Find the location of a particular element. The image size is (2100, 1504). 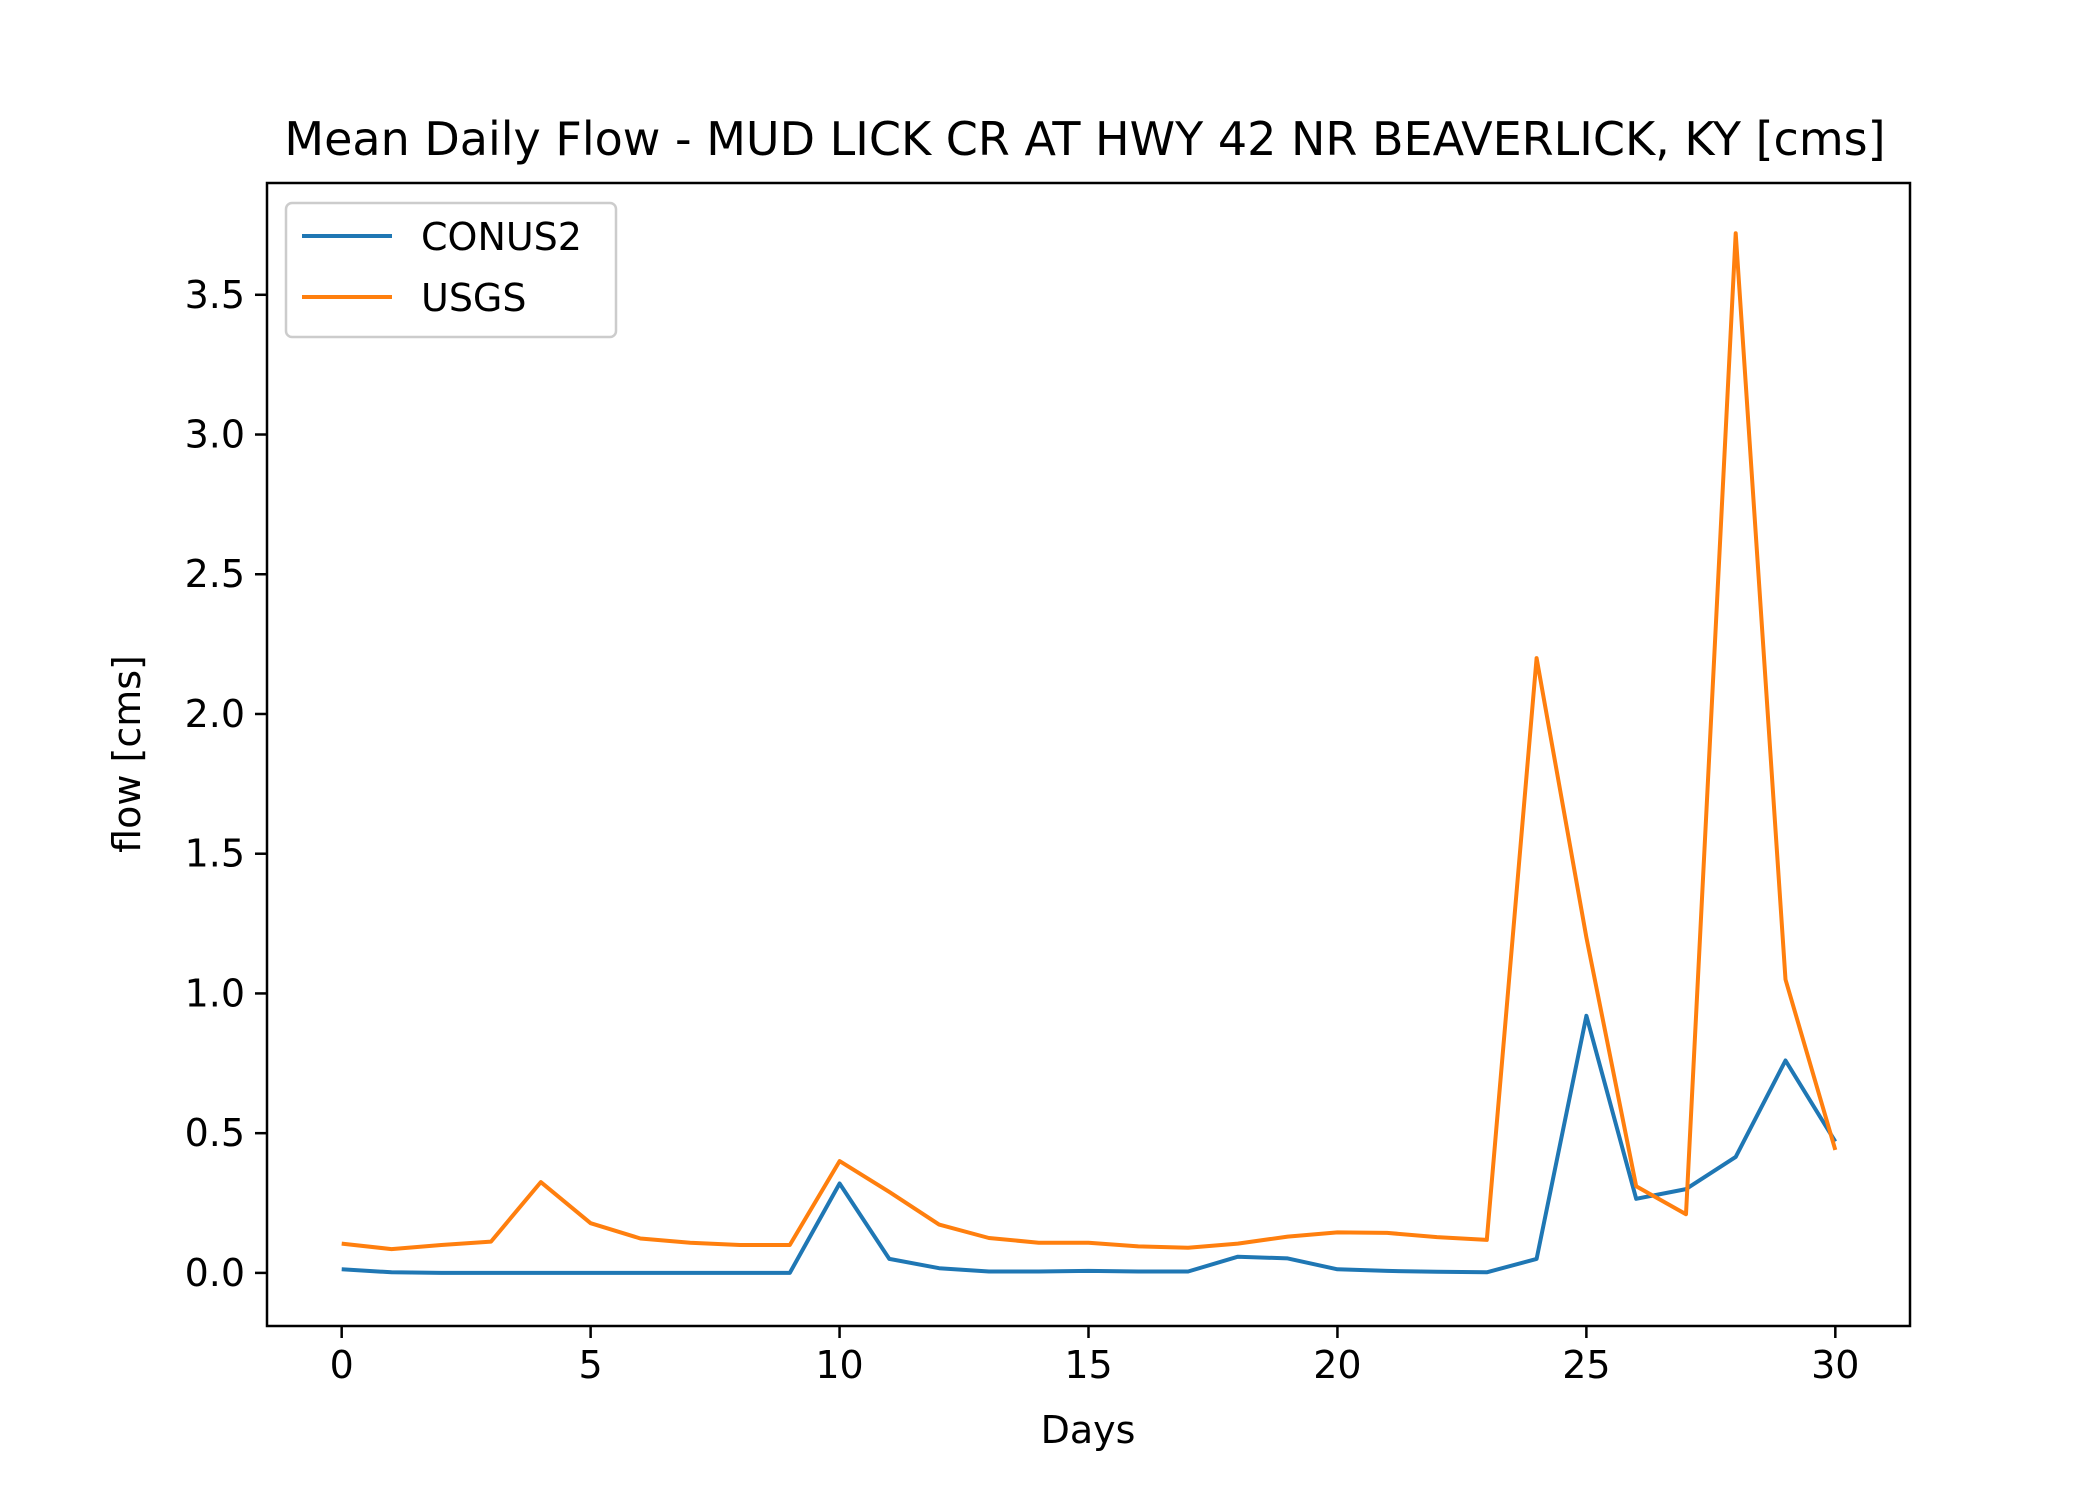

x-tick-label: 10 is located at coordinates (839, 1365).